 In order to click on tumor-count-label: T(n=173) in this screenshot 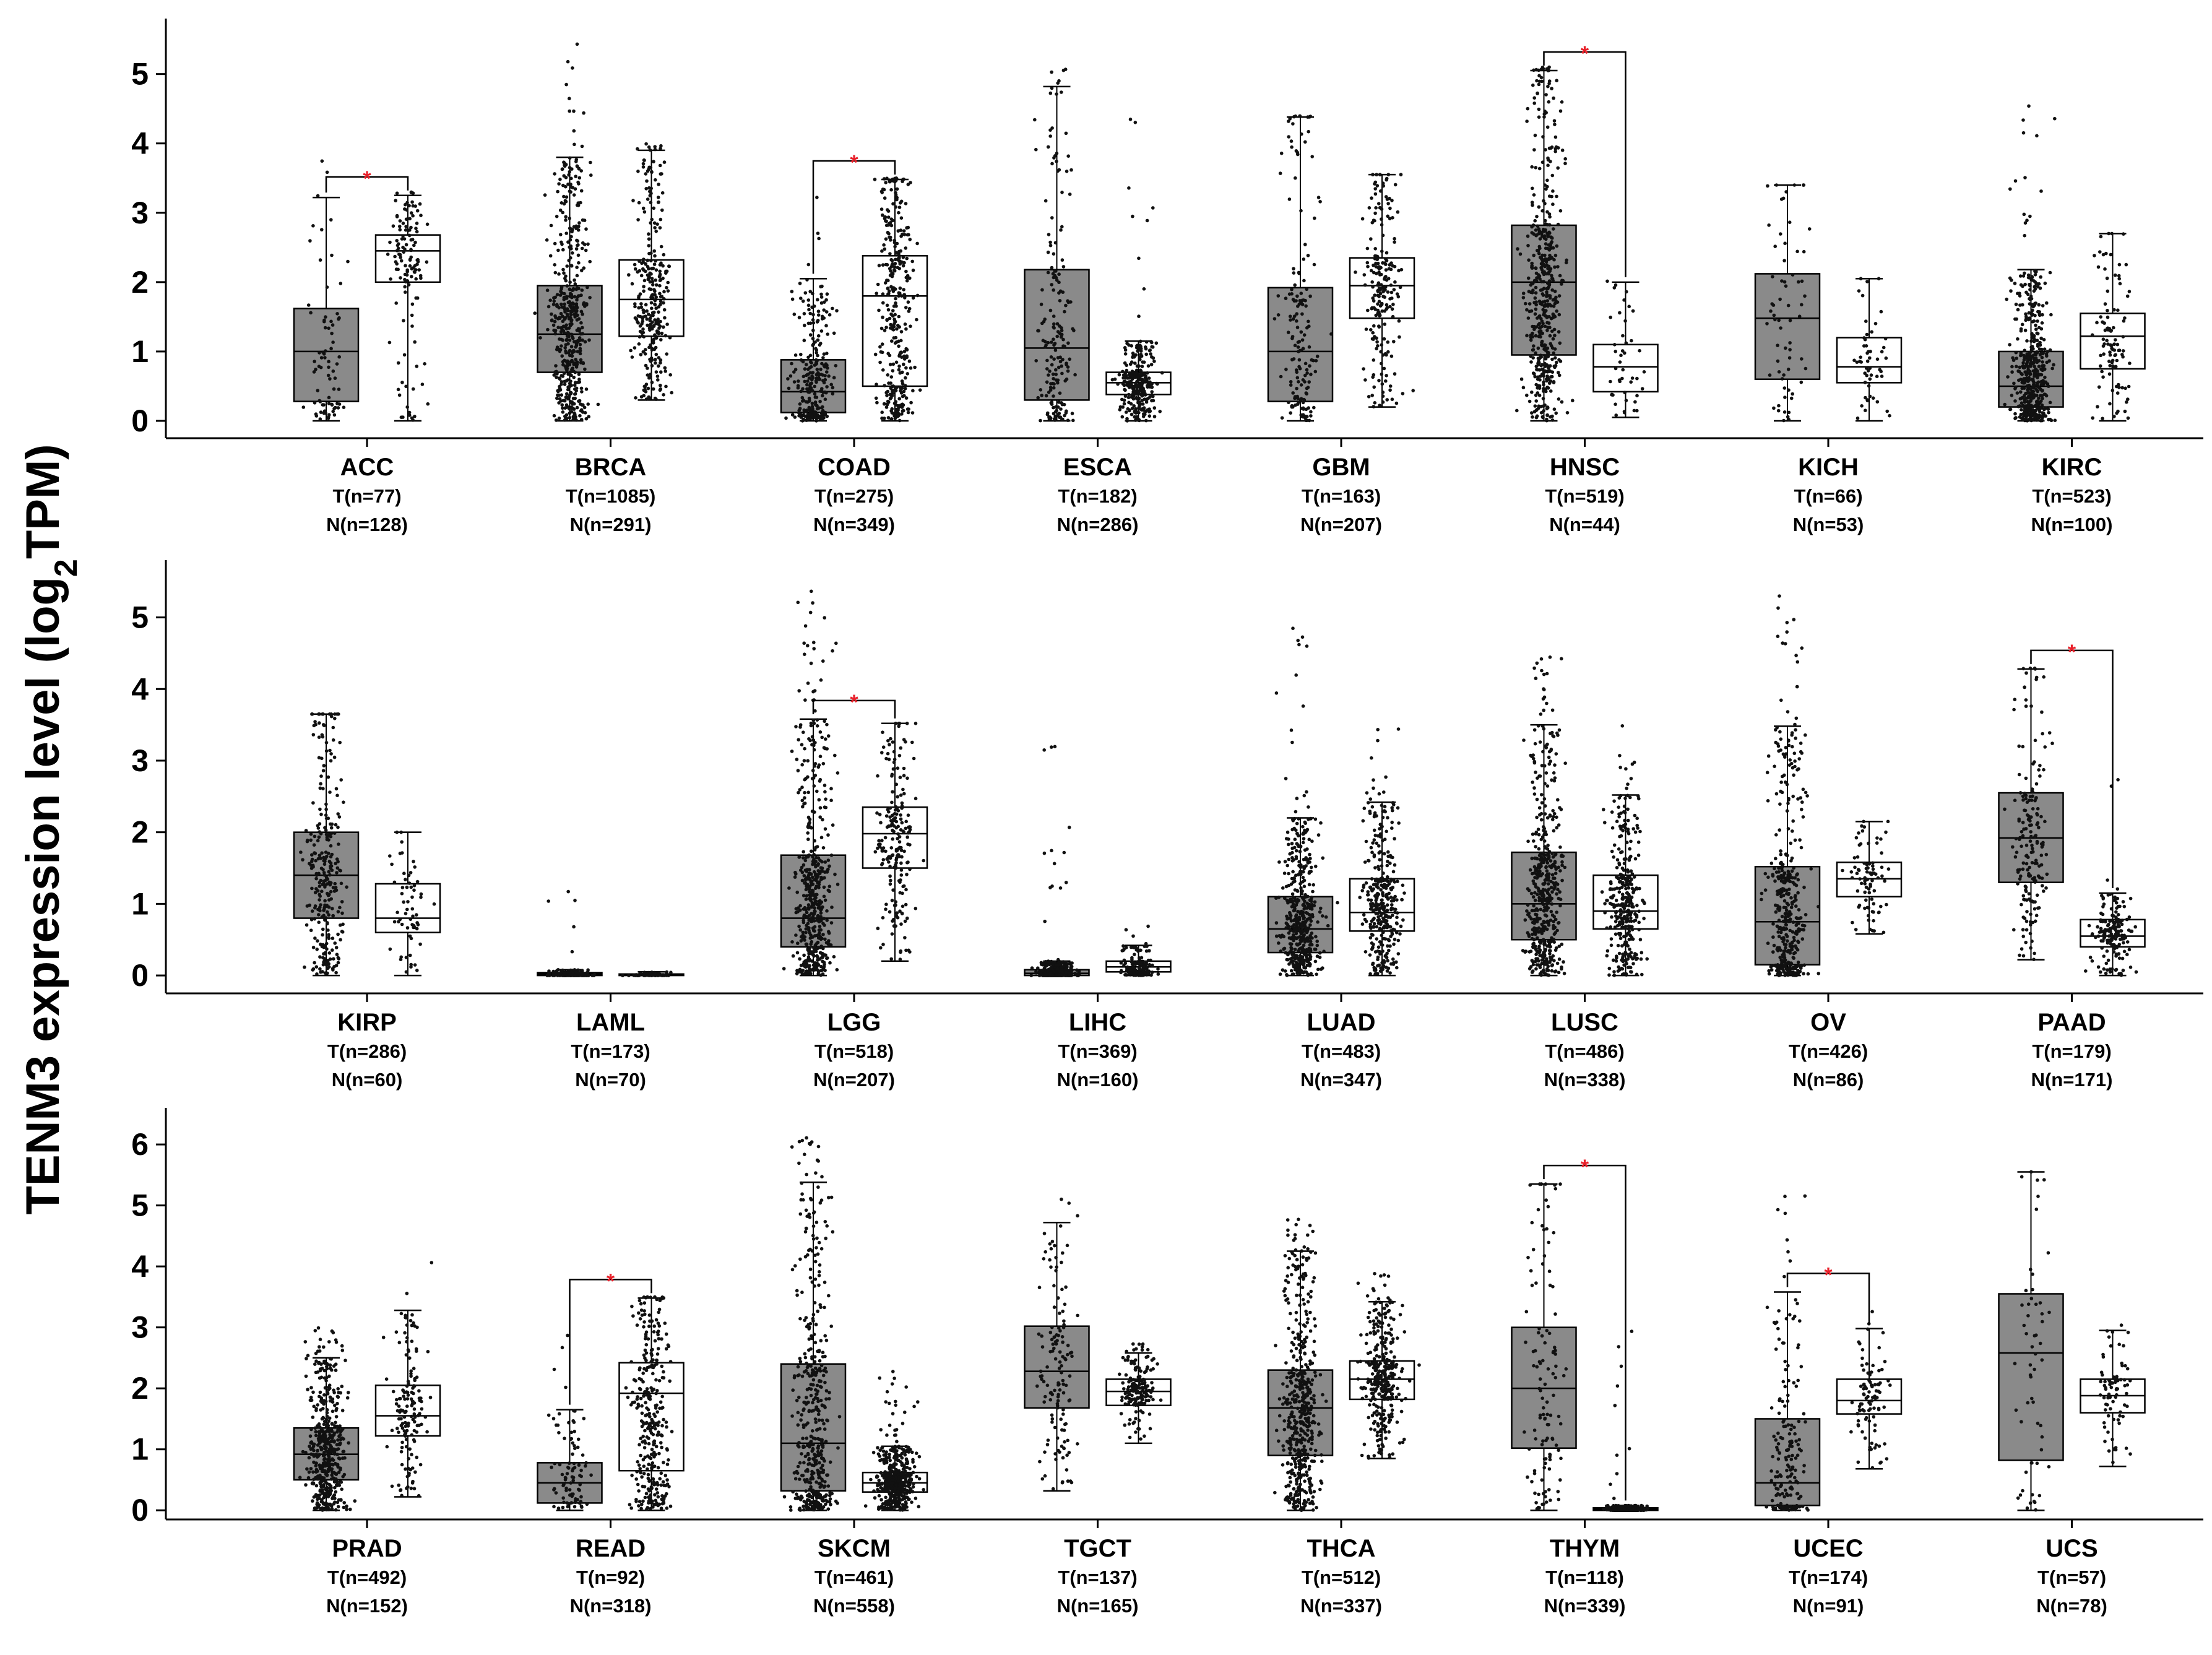, I will do `click(610, 1051)`.